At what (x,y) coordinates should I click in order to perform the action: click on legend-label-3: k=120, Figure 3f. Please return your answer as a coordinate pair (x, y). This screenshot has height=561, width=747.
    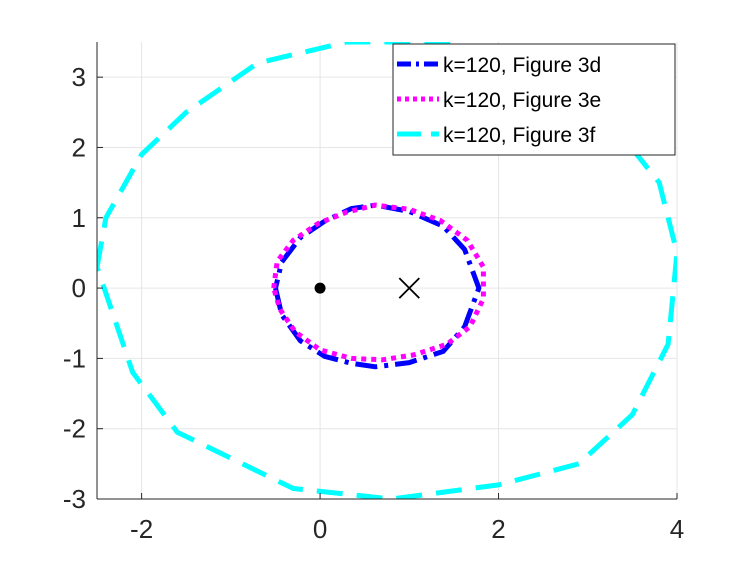
    Looking at the image, I should click on (519, 135).